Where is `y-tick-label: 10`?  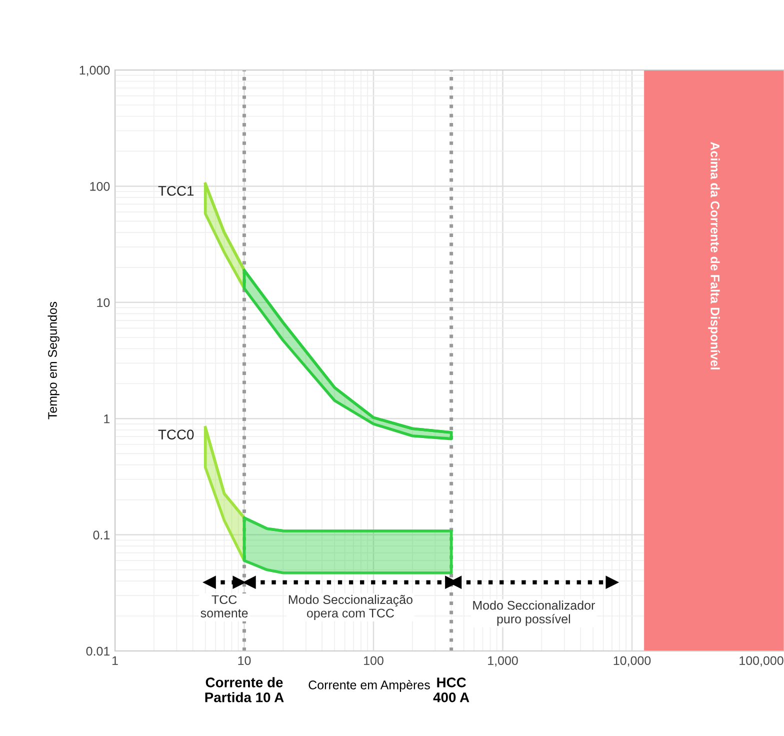
y-tick-label: 10 is located at coordinates (103, 303).